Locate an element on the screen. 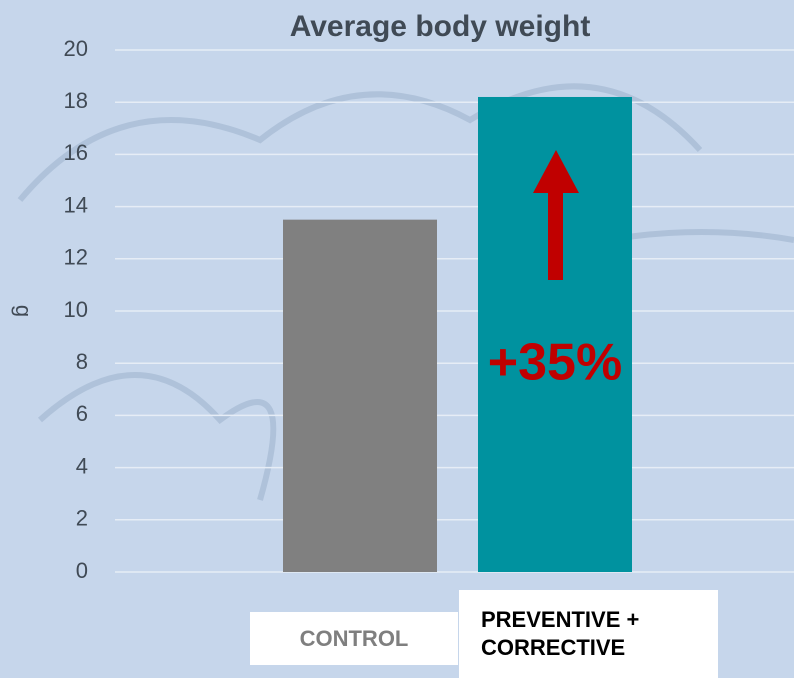  y-tick-label: 0 is located at coordinates (82, 570).